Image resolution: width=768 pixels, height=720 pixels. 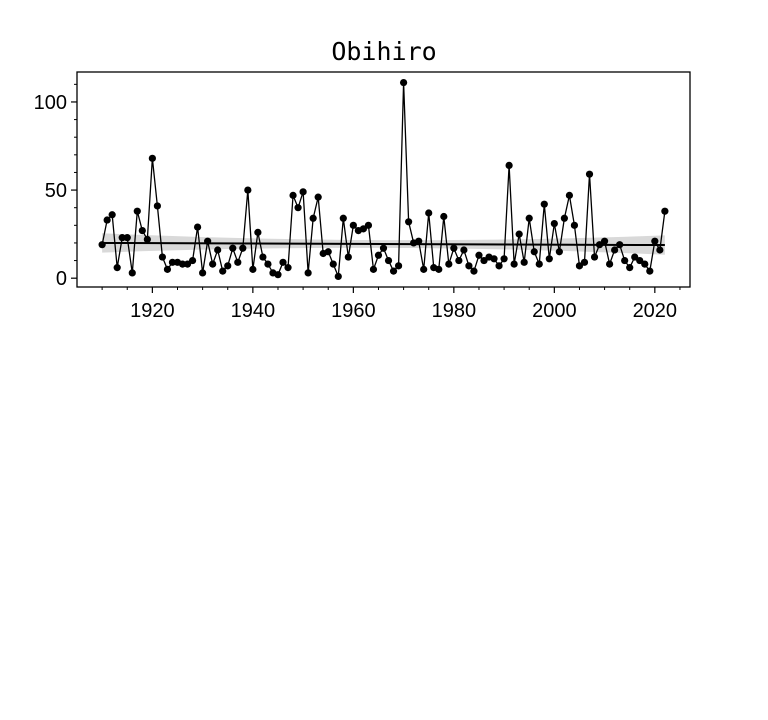 What do you see at coordinates (383, 51) in the screenshot?
I see `chart-title: Obihiro` at bounding box center [383, 51].